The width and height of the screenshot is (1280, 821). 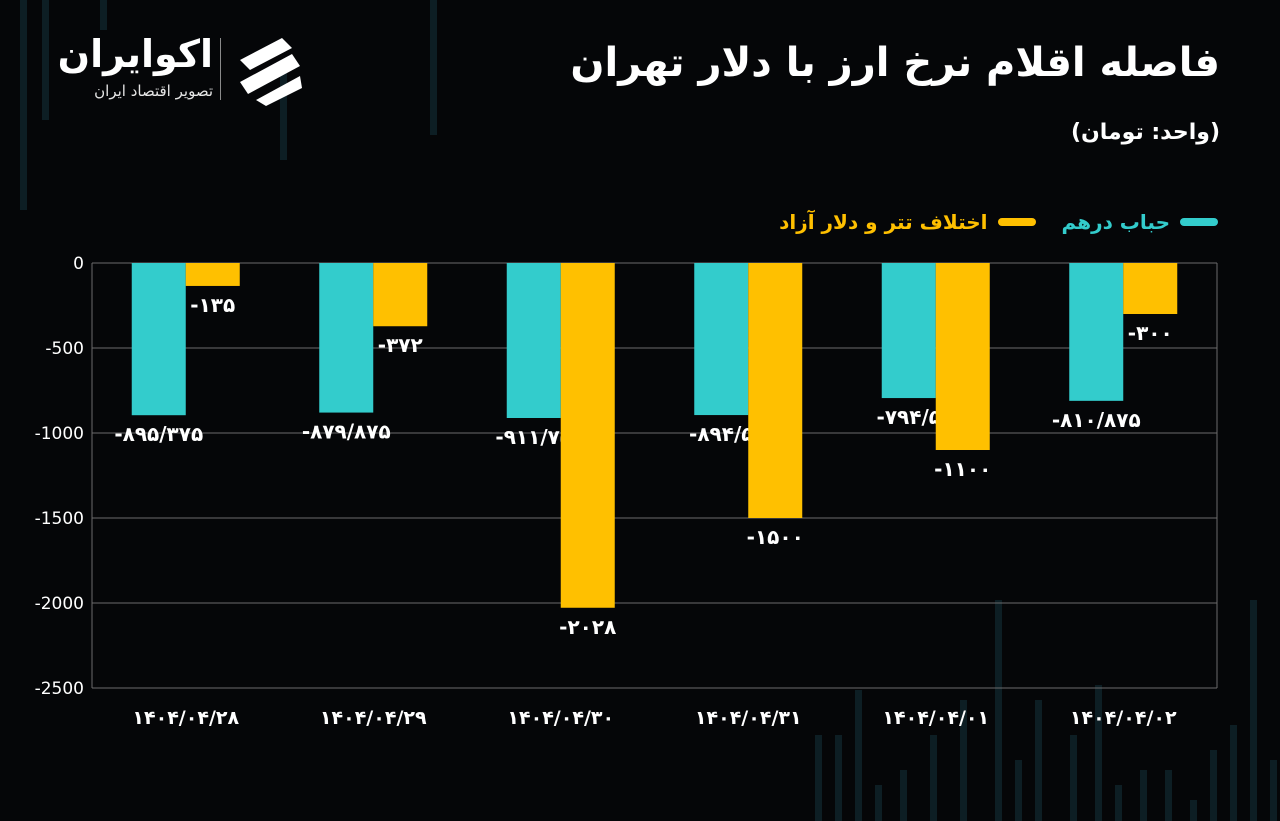 What do you see at coordinates (883, 222) in the screenshot?
I see `legend-label-tether-gap: اختلاف تتر و دلار آزاد` at bounding box center [883, 222].